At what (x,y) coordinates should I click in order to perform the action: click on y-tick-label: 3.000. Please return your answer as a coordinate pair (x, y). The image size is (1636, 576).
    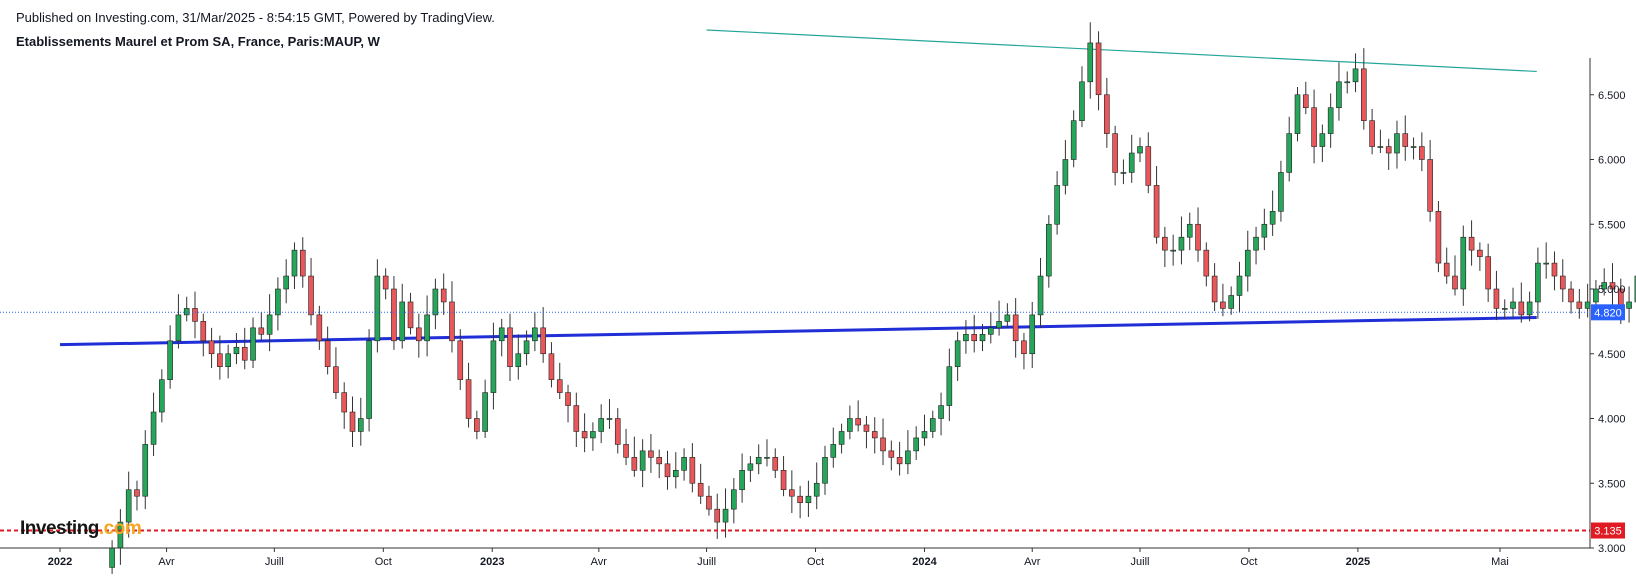
    Looking at the image, I should click on (1612, 549).